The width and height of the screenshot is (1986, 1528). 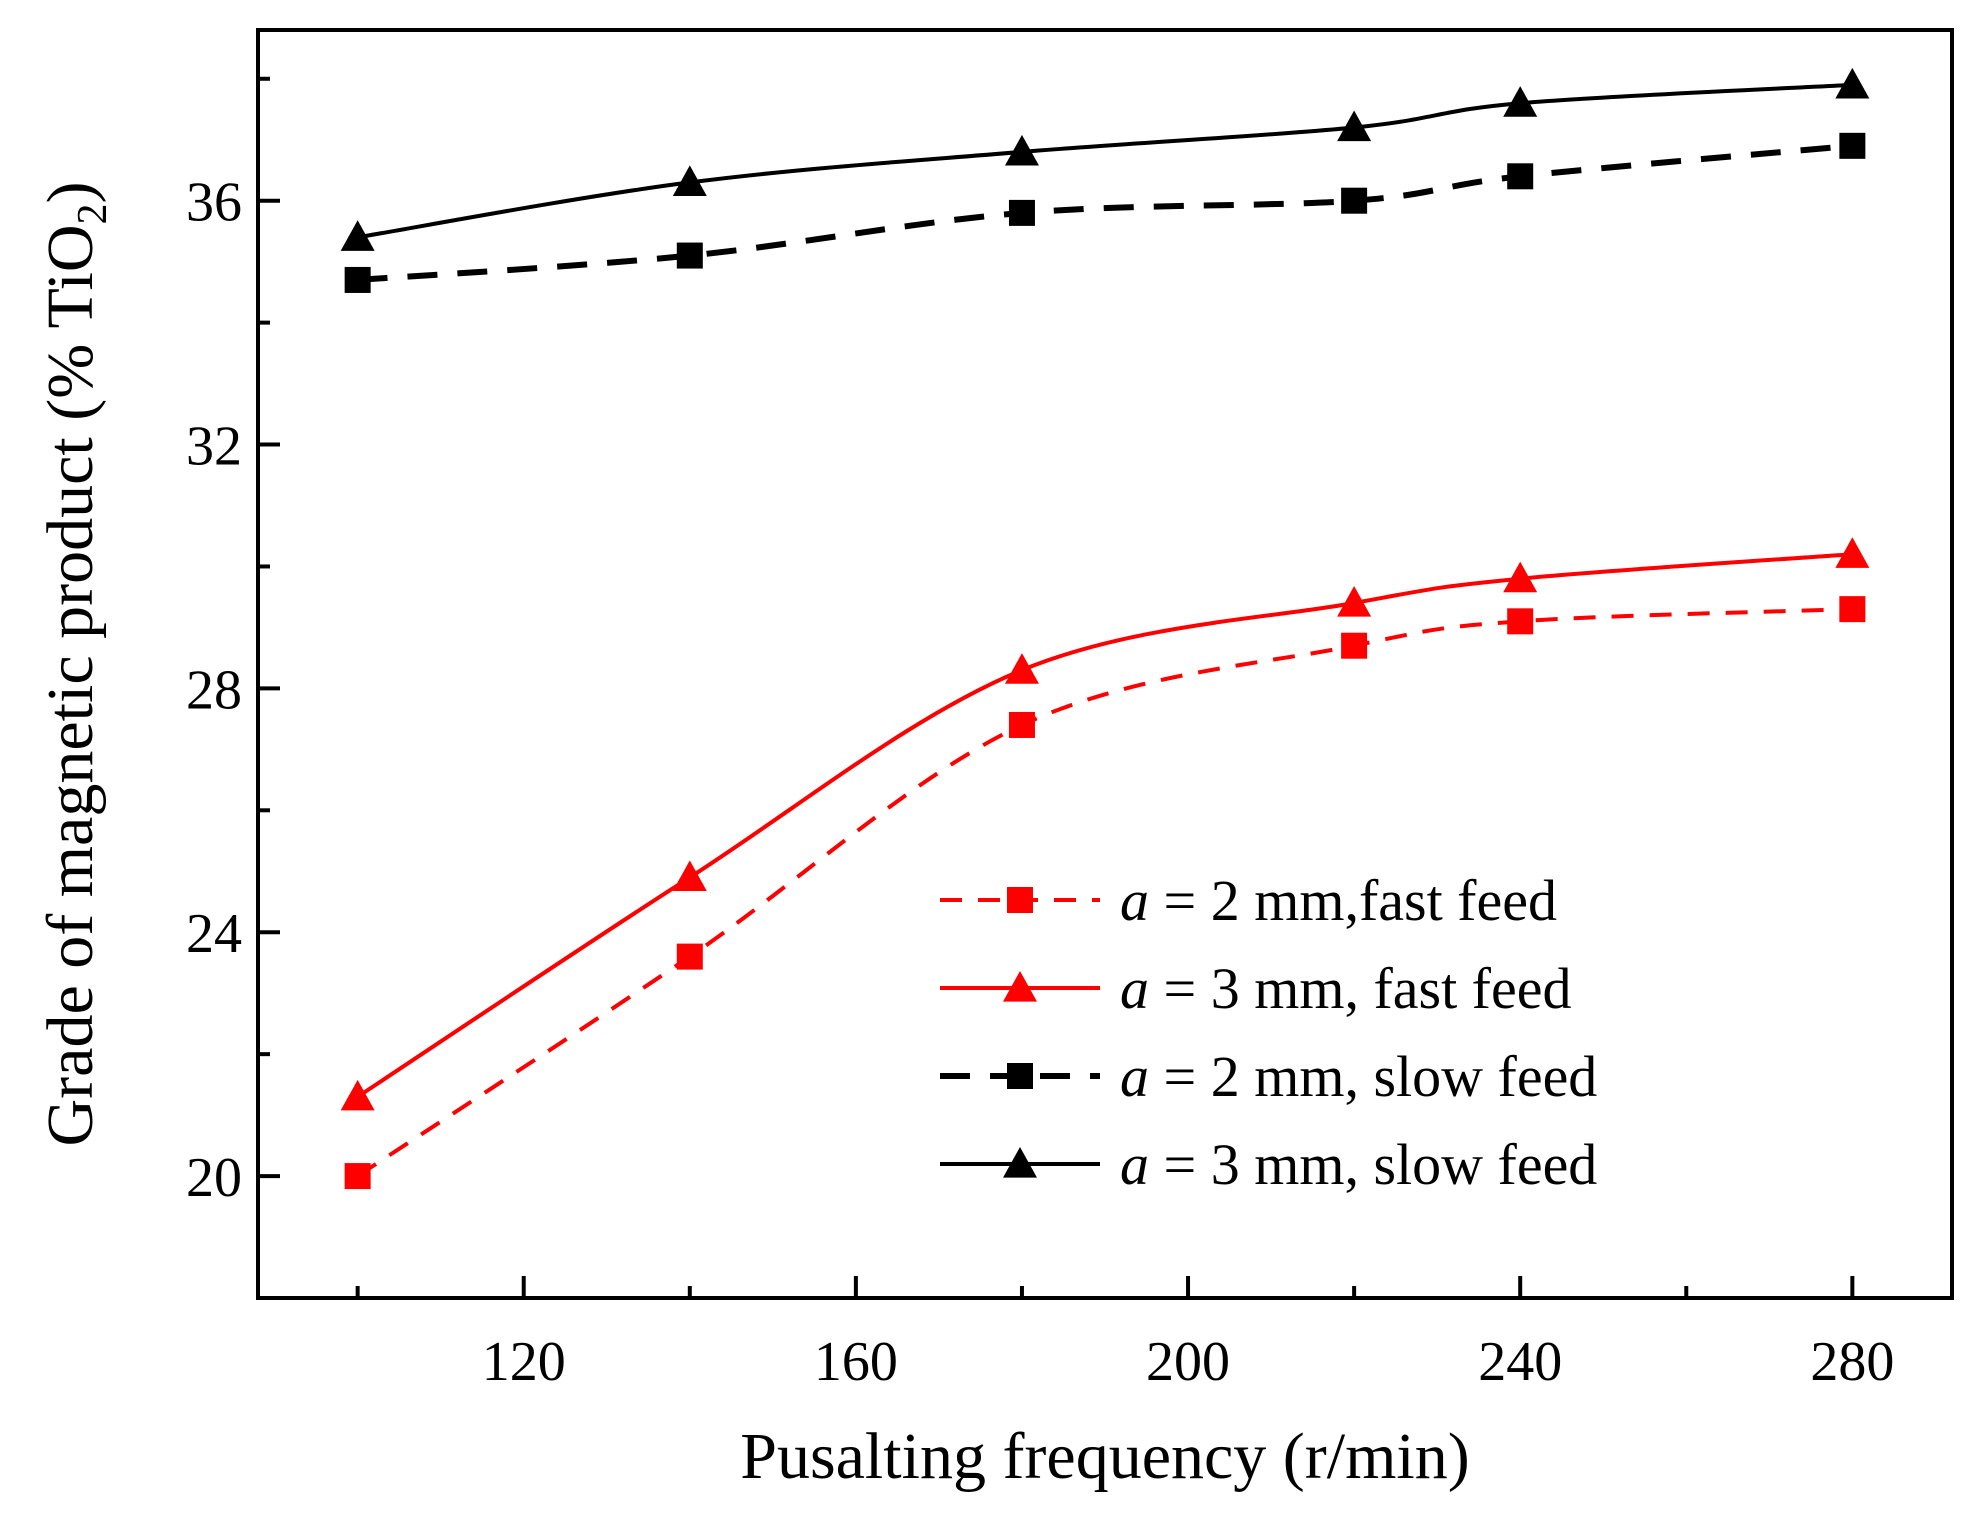 I want to click on legend-label: a = 3 mm, fast feed, so click(x=1345, y=988).